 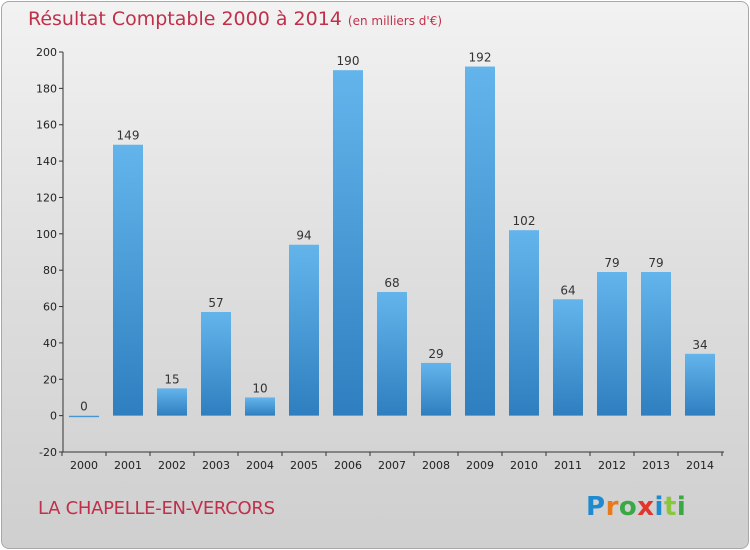 What do you see at coordinates (46, 88) in the screenshot?
I see `y-tick-label: 180` at bounding box center [46, 88].